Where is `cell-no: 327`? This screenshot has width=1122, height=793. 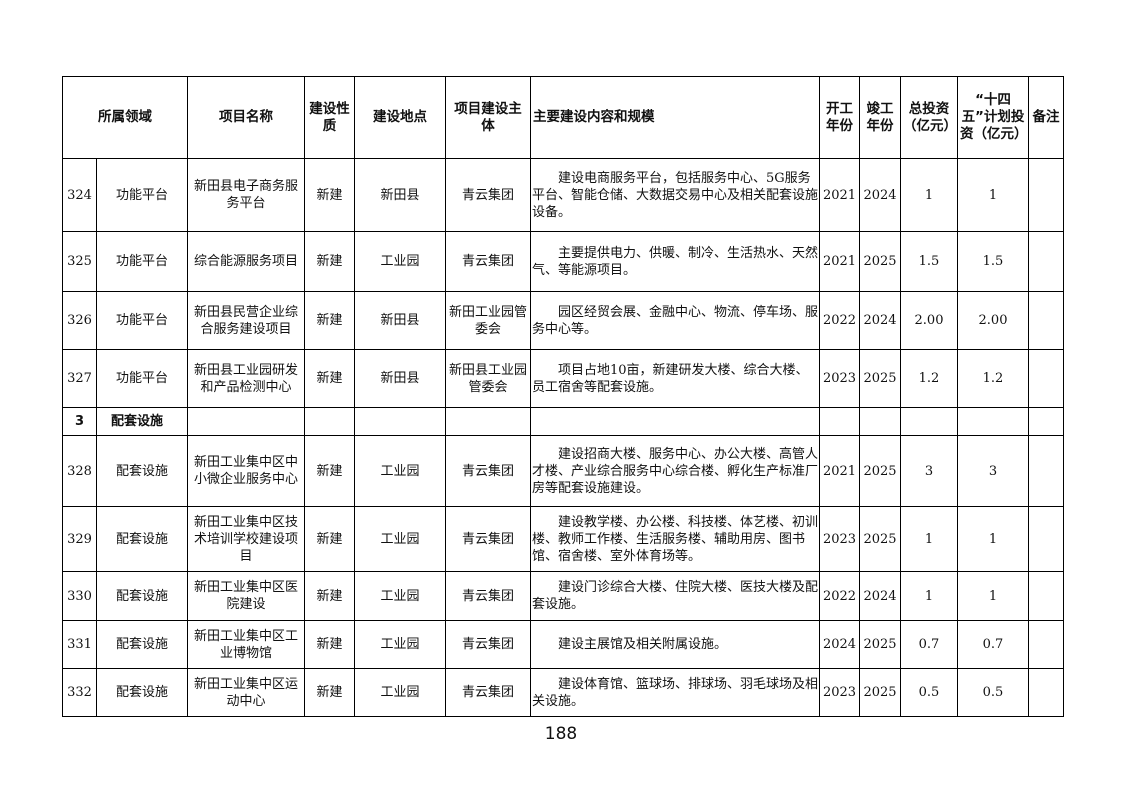
cell-no: 327 is located at coordinates (79, 378).